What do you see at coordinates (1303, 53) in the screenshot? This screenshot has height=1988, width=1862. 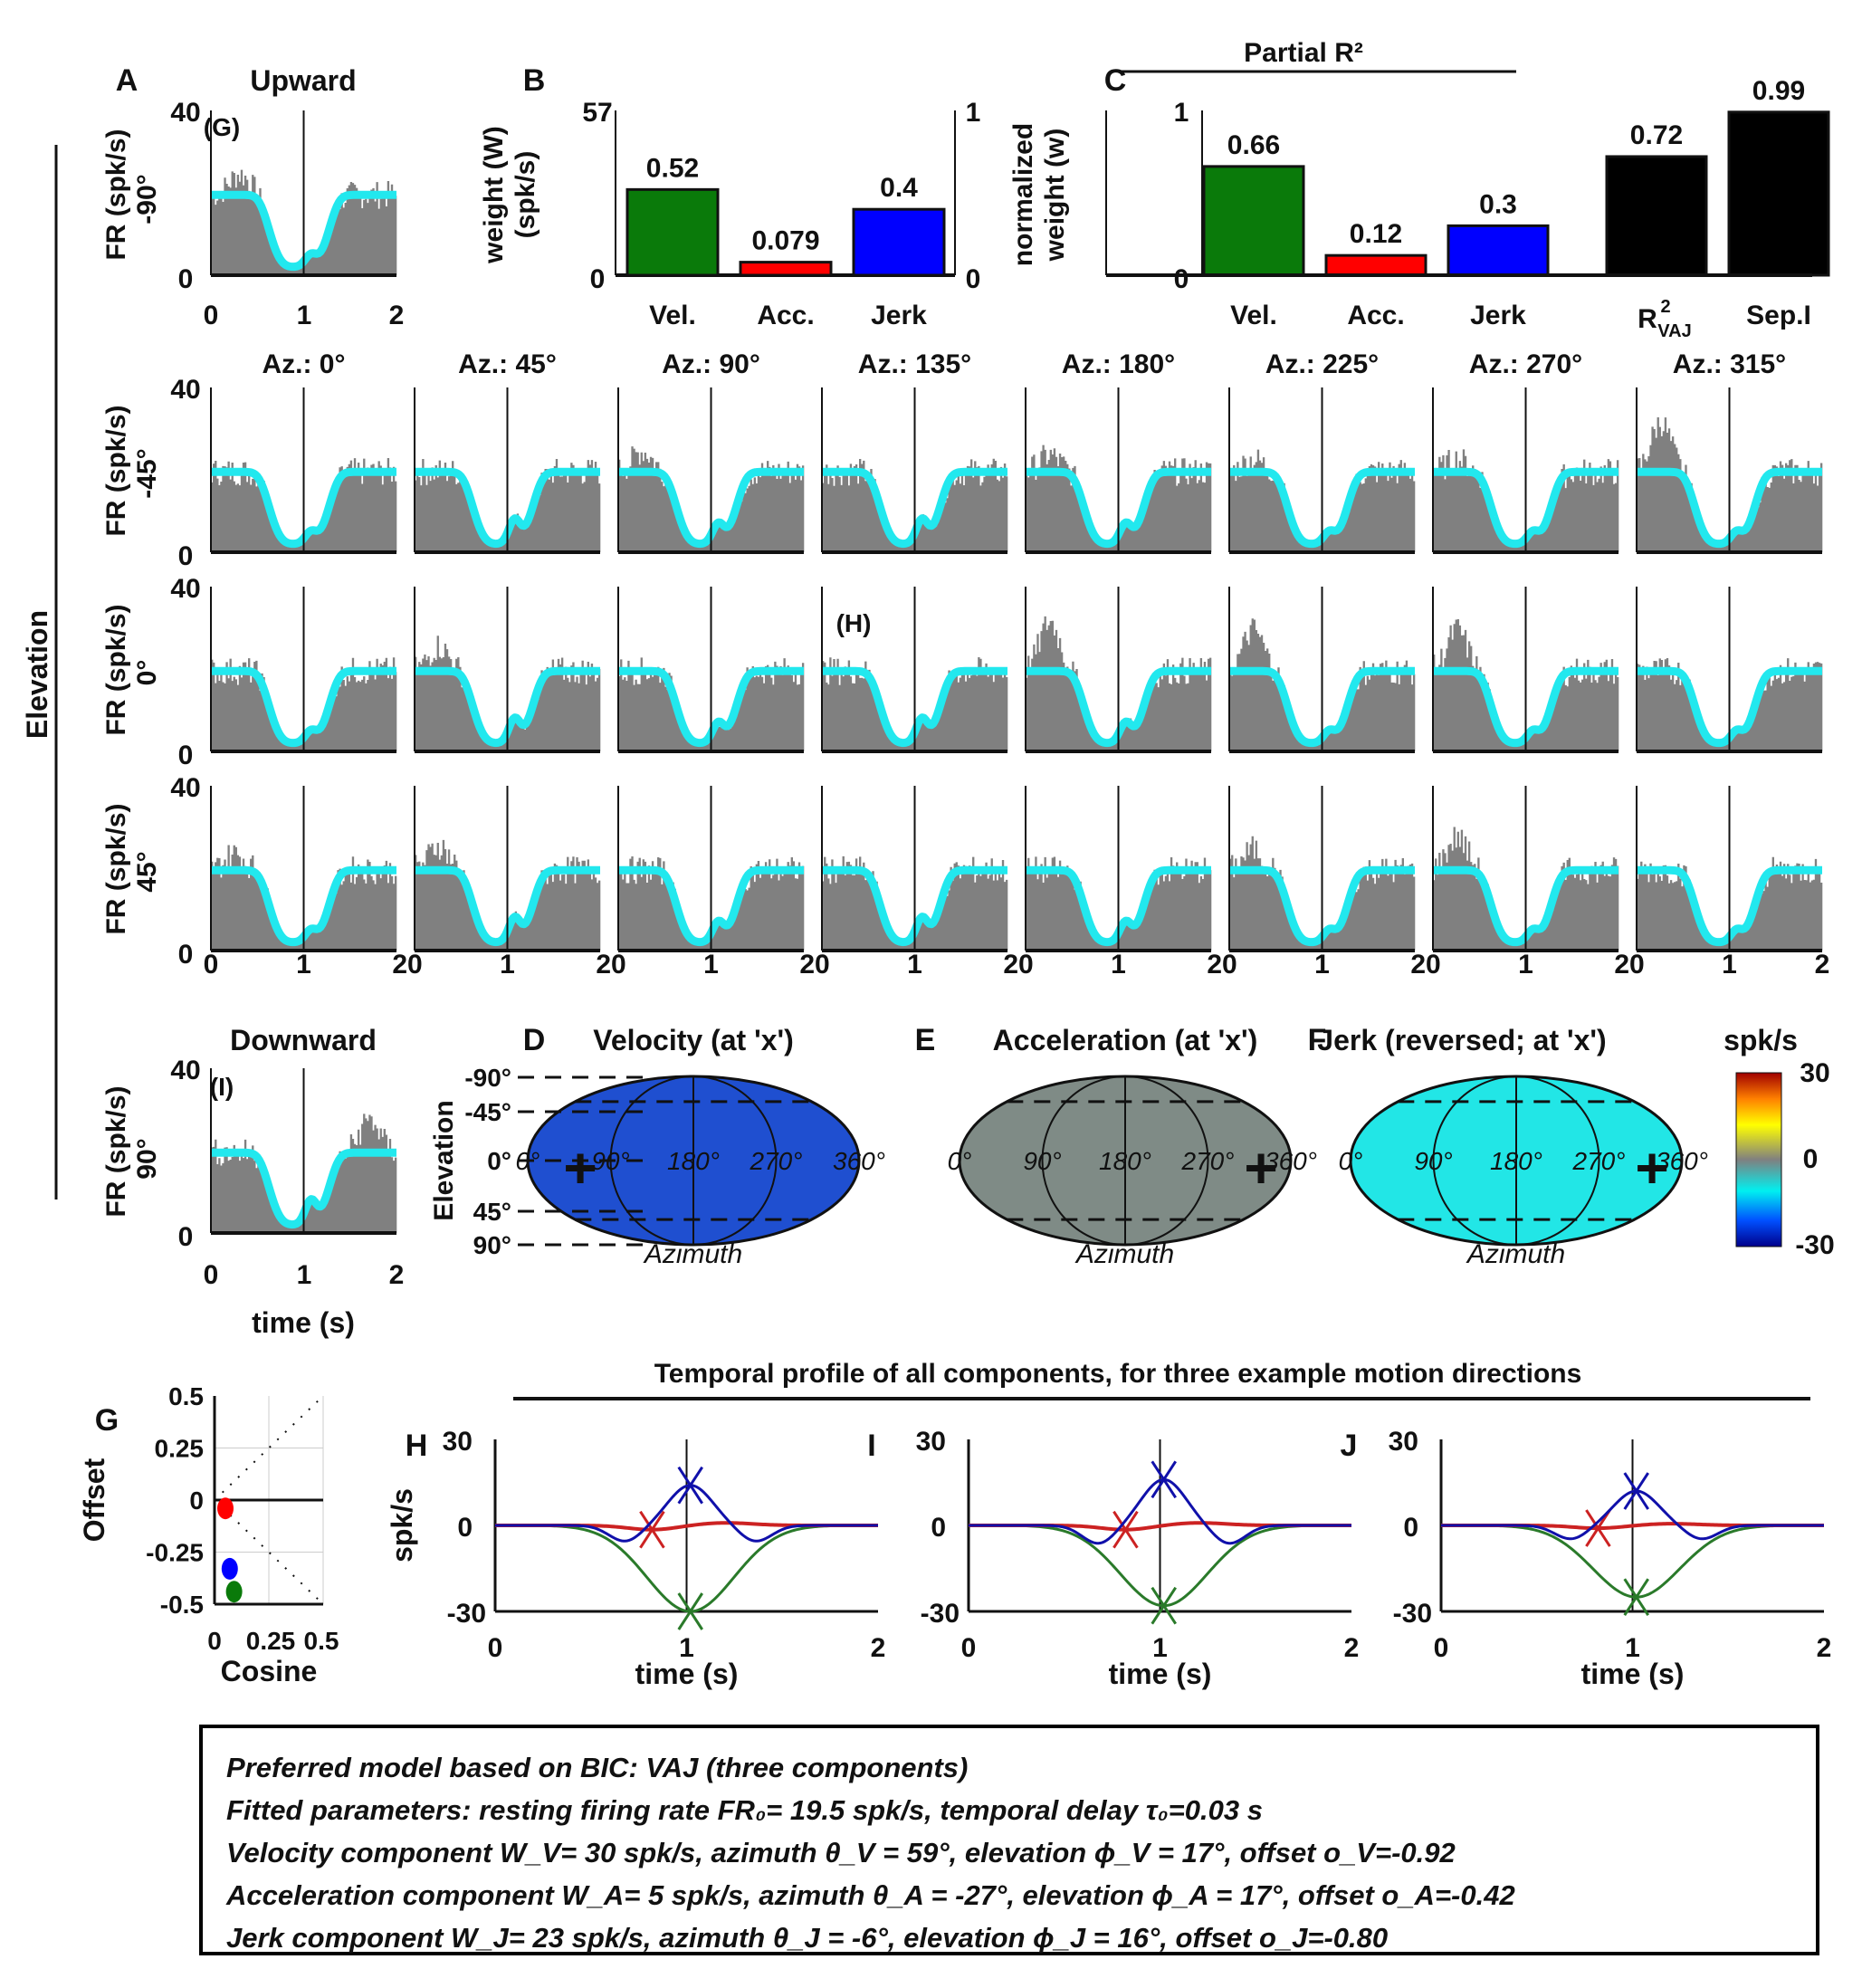 I see `partial-r2-title: Partial R²` at bounding box center [1303, 53].